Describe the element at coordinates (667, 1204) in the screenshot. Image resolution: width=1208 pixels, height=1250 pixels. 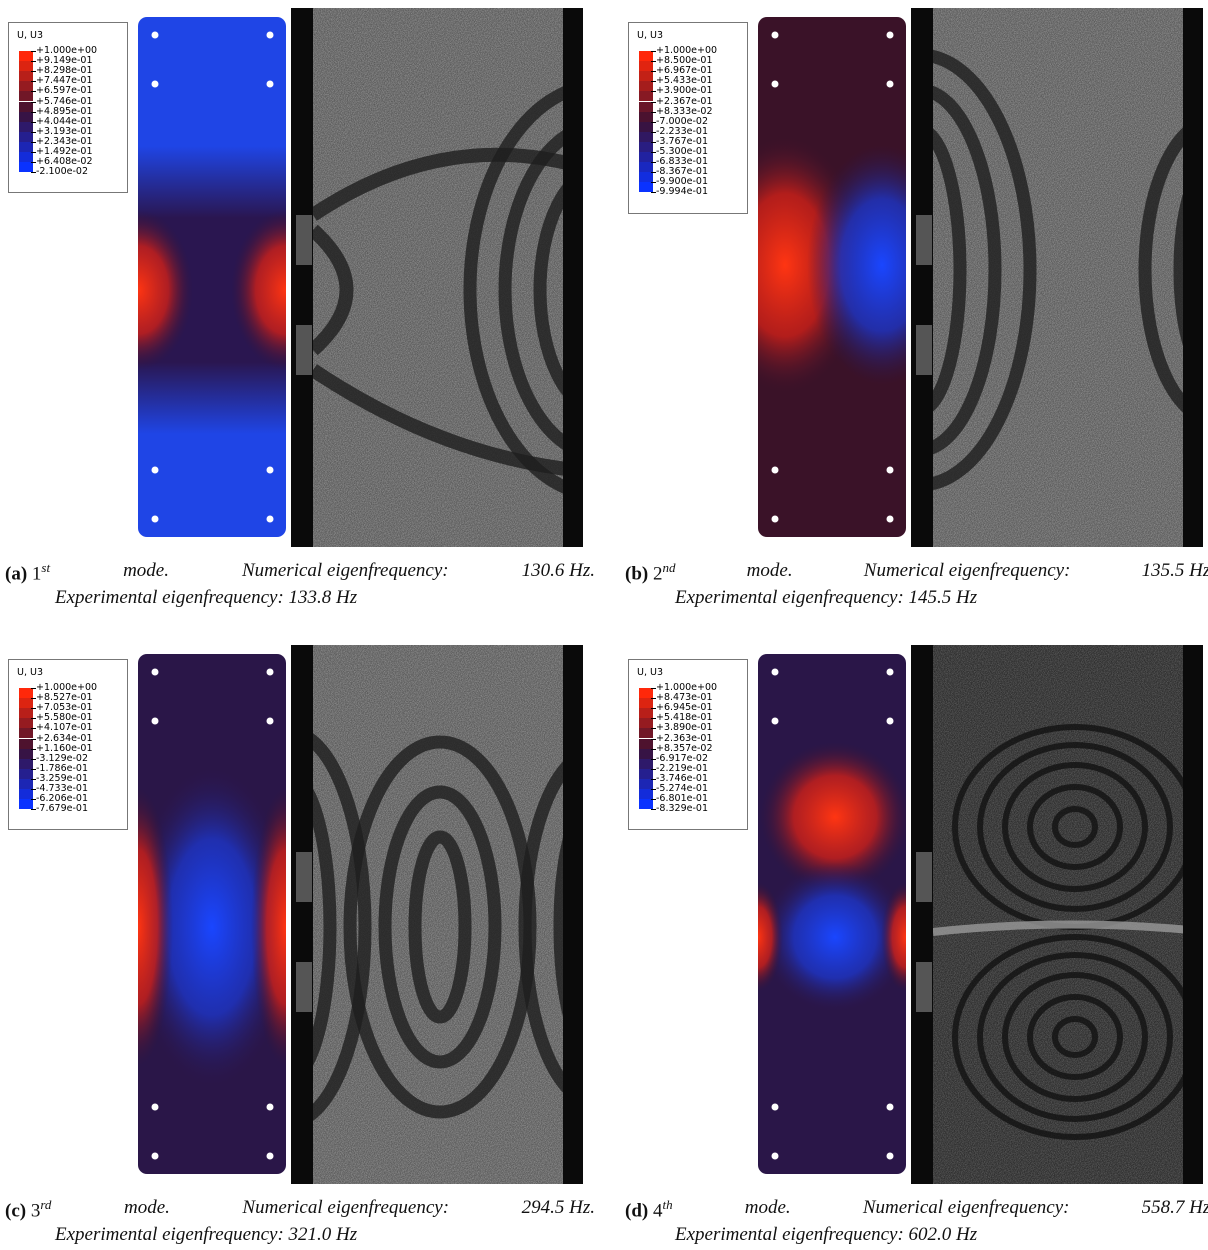
I see `mode-suffix: th` at that location.